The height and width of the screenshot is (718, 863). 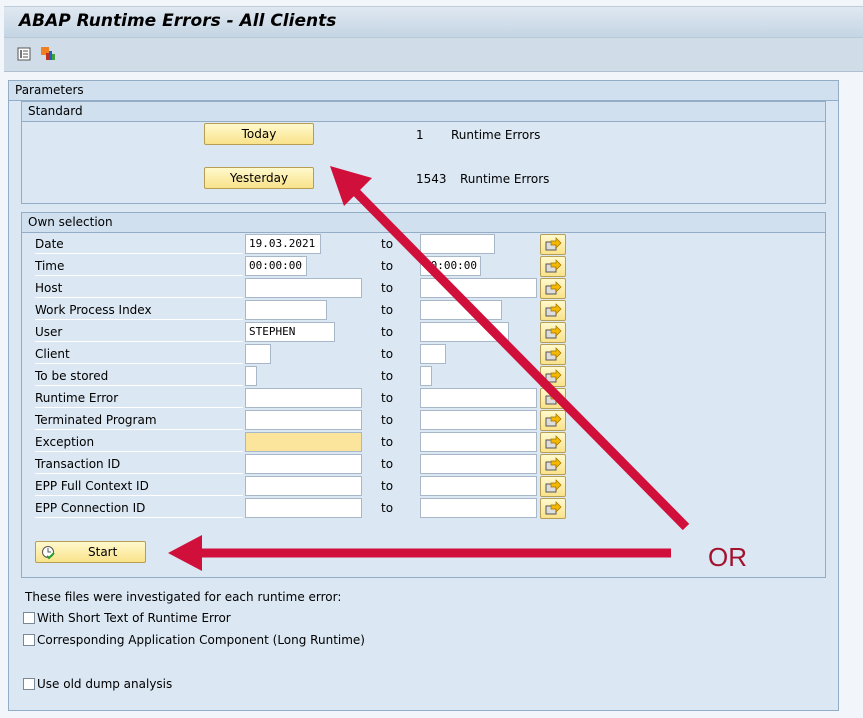 What do you see at coordinates (139, 442) in the screenshot?
I see `exception-label: Exception` at bounding box center [139, 442].